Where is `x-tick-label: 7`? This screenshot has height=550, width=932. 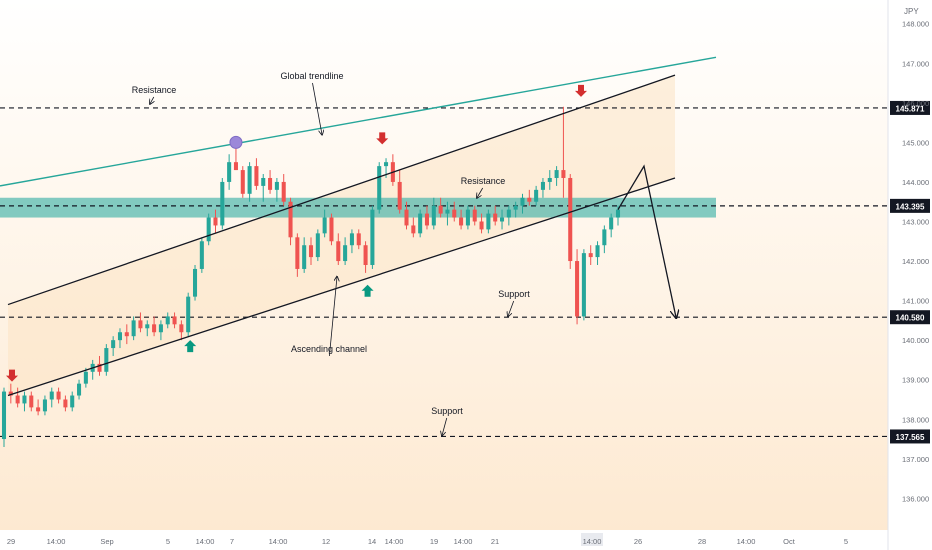
x-tick-label: 7 is located at coordinates (232, 541).